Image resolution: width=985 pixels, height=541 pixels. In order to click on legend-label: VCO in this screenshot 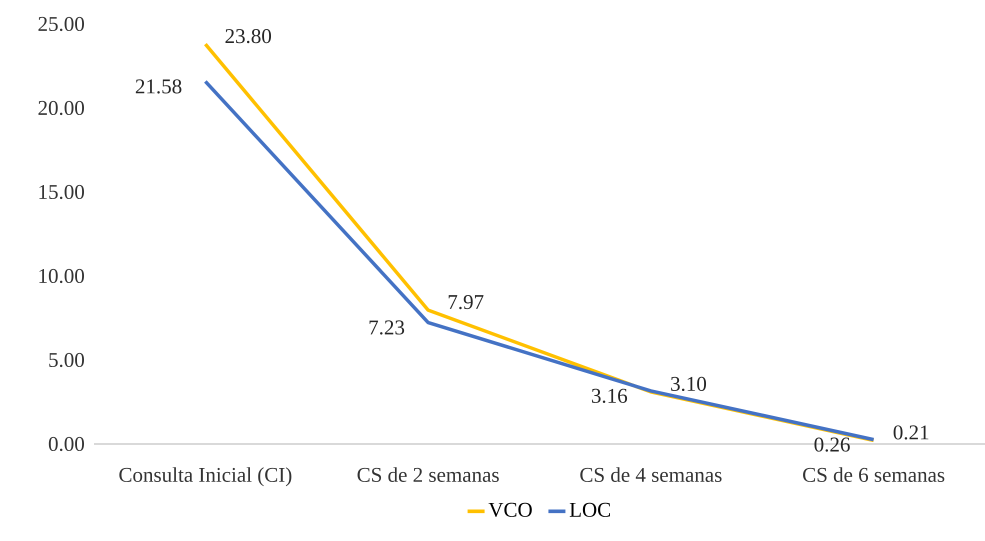, I will do `click(510, 510)`.